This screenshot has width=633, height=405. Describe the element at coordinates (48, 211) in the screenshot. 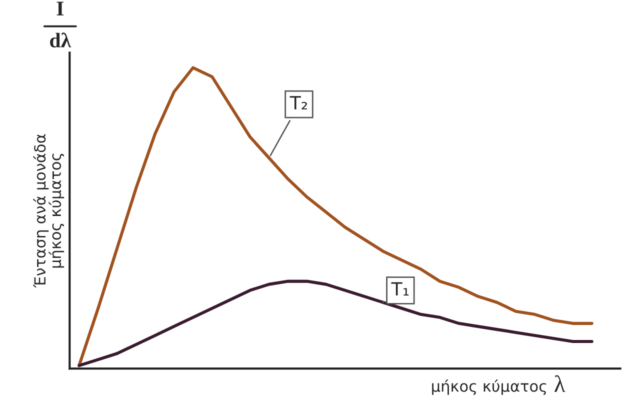

I see `y-axis-title: Ένταση ανά μονάδα μήκος κύματος` at that location.